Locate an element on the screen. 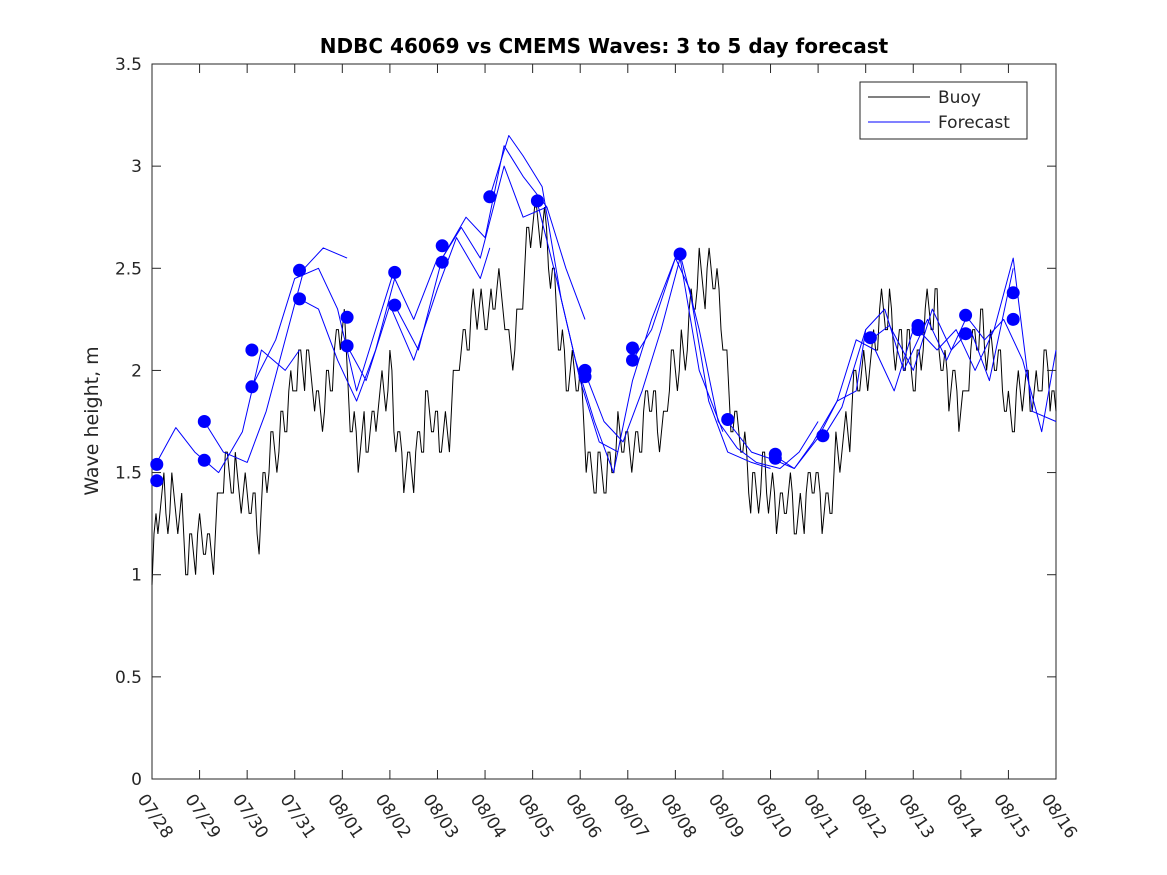  y-tick-label: 3.5 is located at coordinates (128, 65).